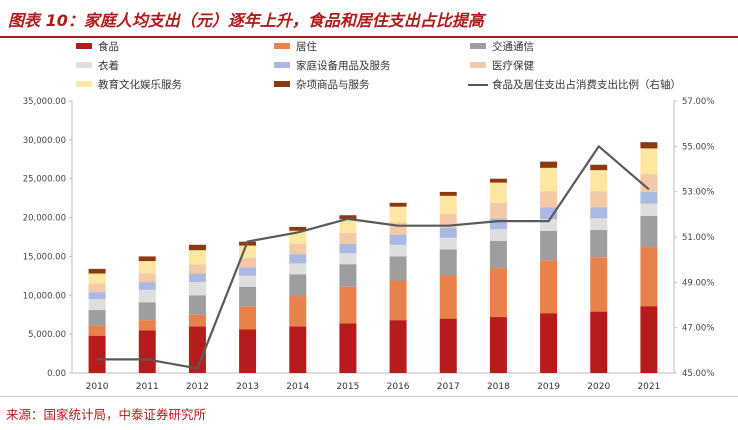  I want to click on y-right-tick-label: 57.00%, so click(698, 102).